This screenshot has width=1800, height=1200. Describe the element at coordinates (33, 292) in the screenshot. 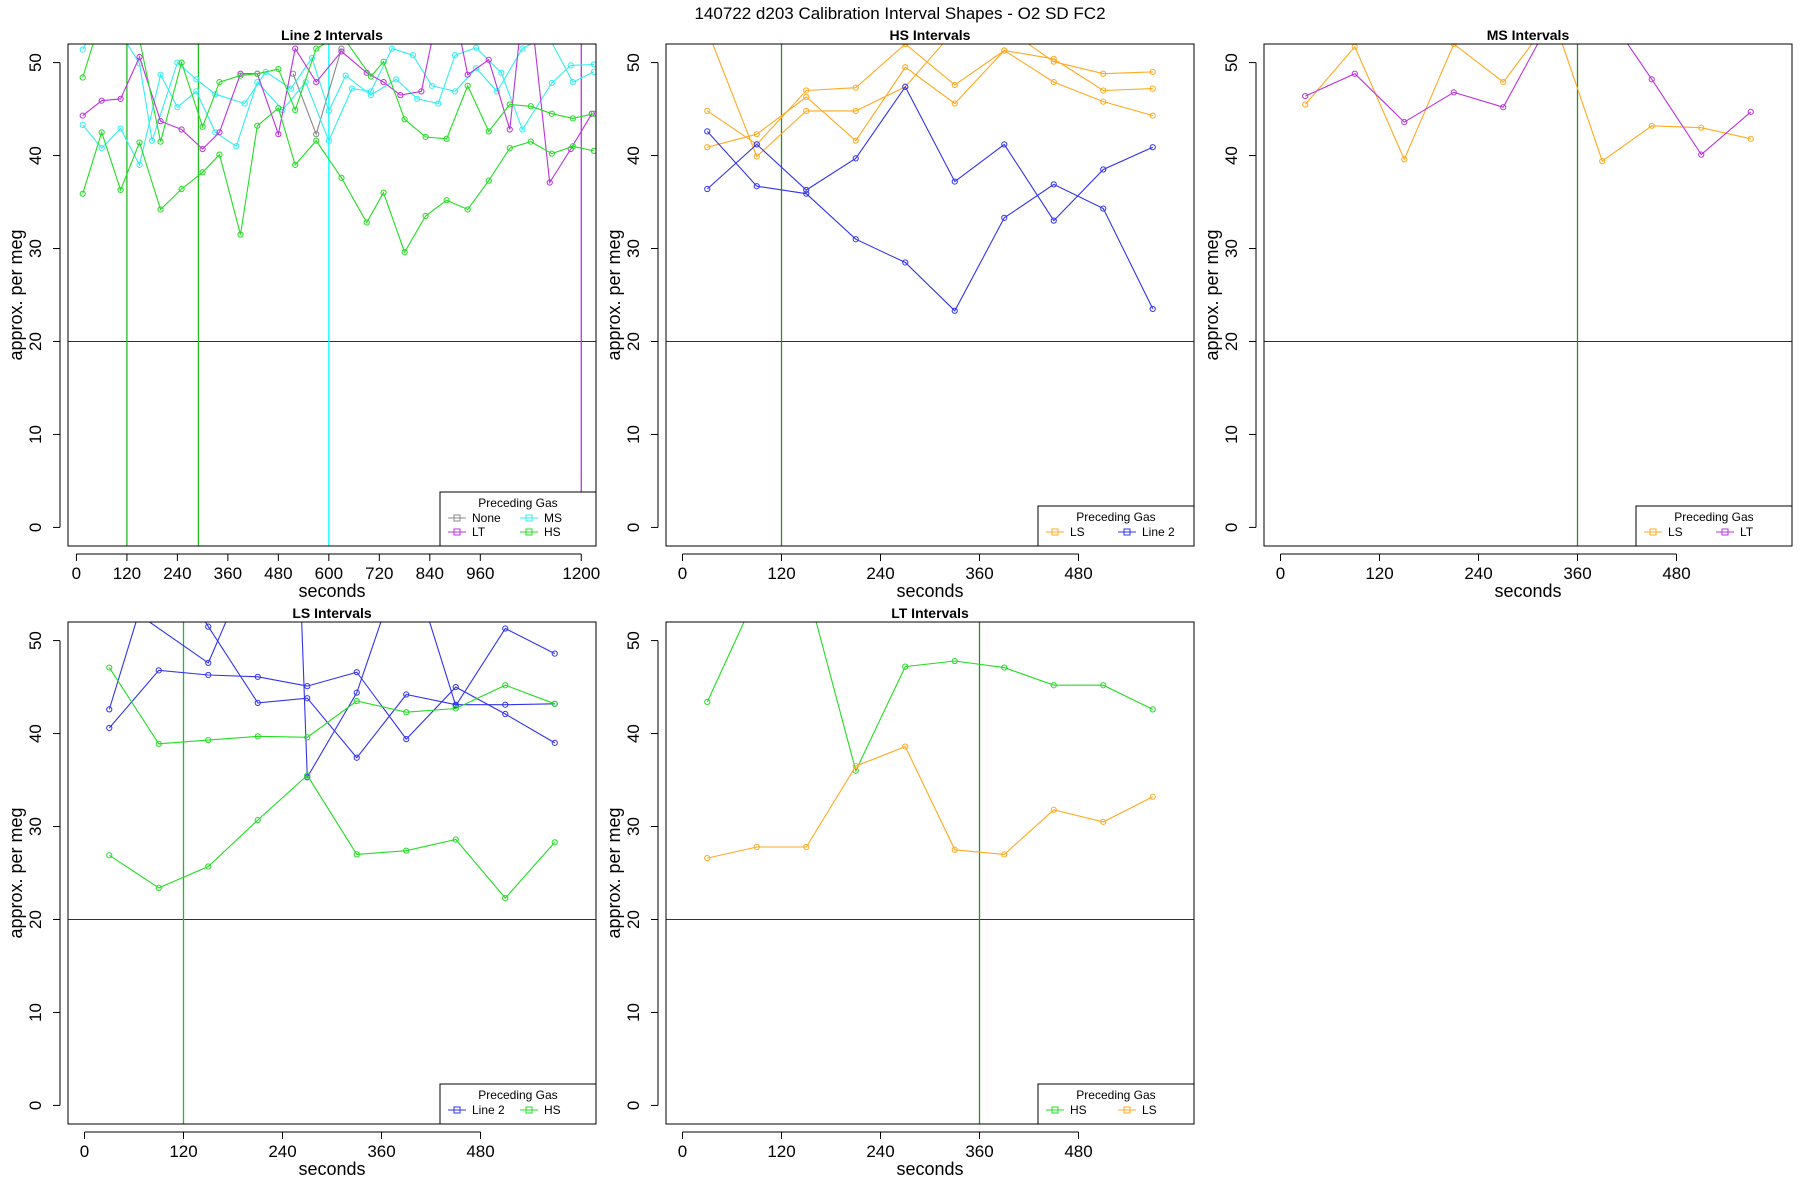

I see `y-axis: 0 10 20 30 40 50 approx. per meg` at that location.